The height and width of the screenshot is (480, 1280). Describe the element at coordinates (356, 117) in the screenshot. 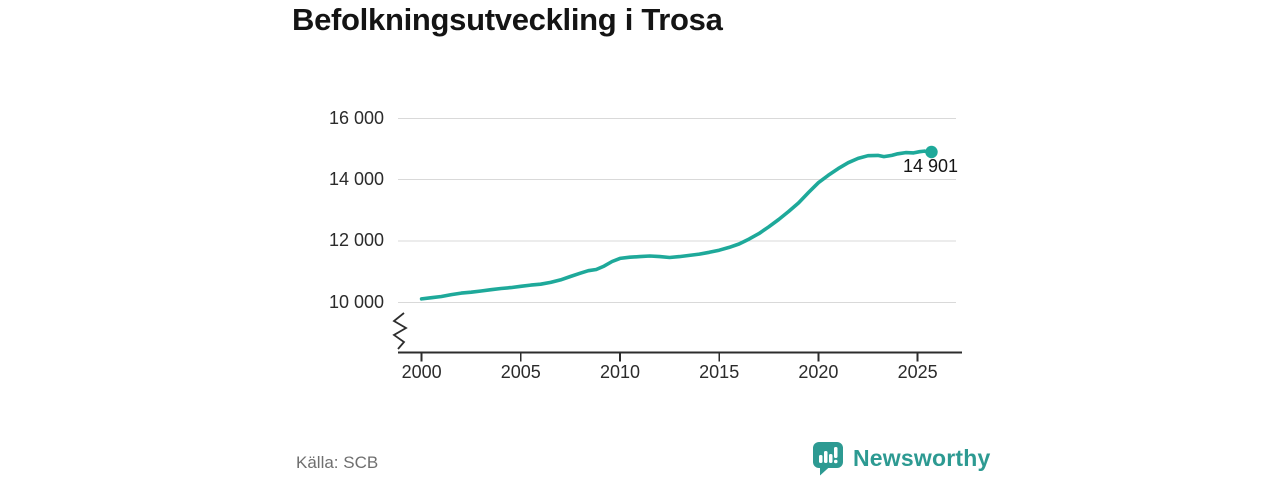

I see `y-tick-label: 16 000` at that location.